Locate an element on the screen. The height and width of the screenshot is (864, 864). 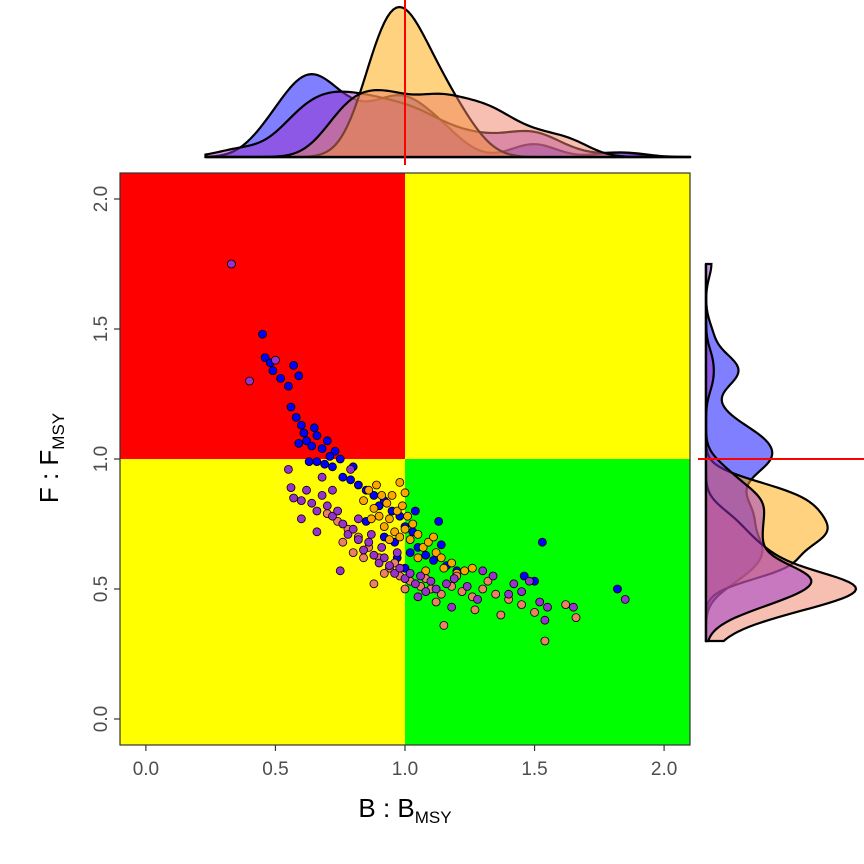
quadrant-healthy-overfishing is located at coordinates (547, 316).